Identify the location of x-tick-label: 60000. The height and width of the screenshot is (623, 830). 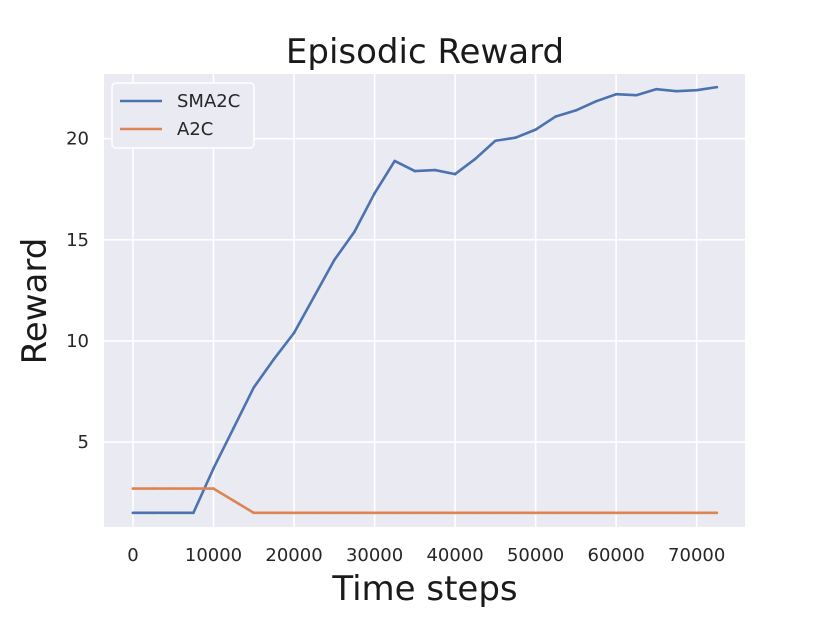
(616, 555).